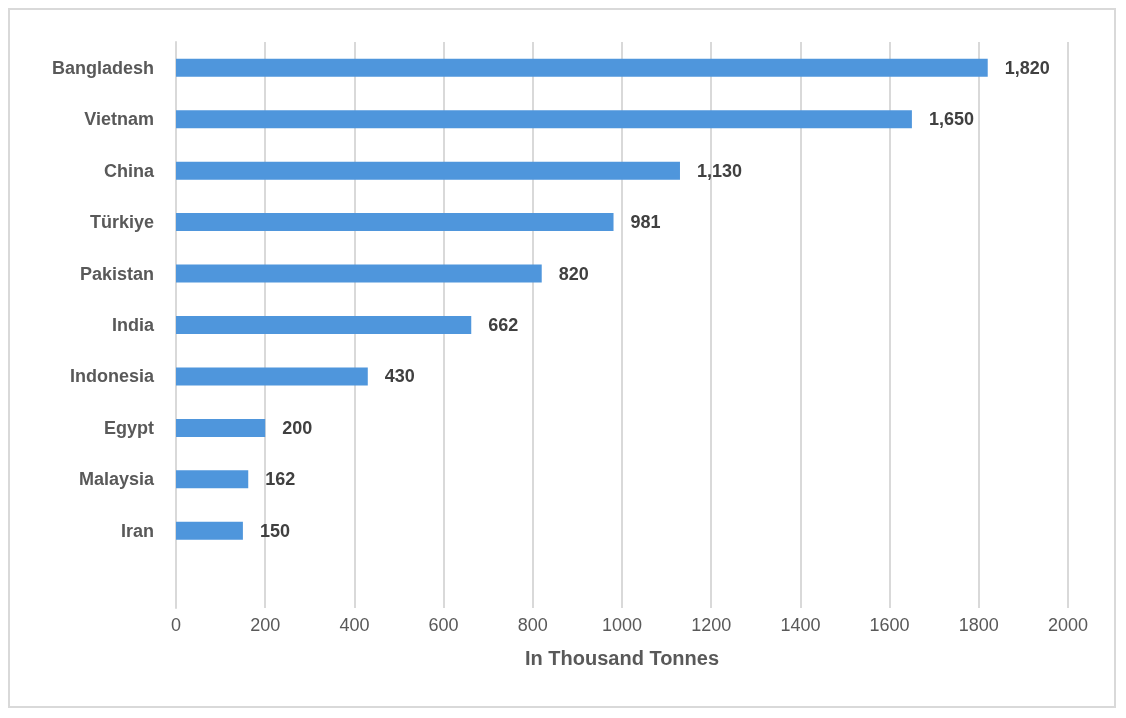 The width and height of the screenshot is (1126, 718). I want to click on x-tick-label: 1600, so click(889, 625).